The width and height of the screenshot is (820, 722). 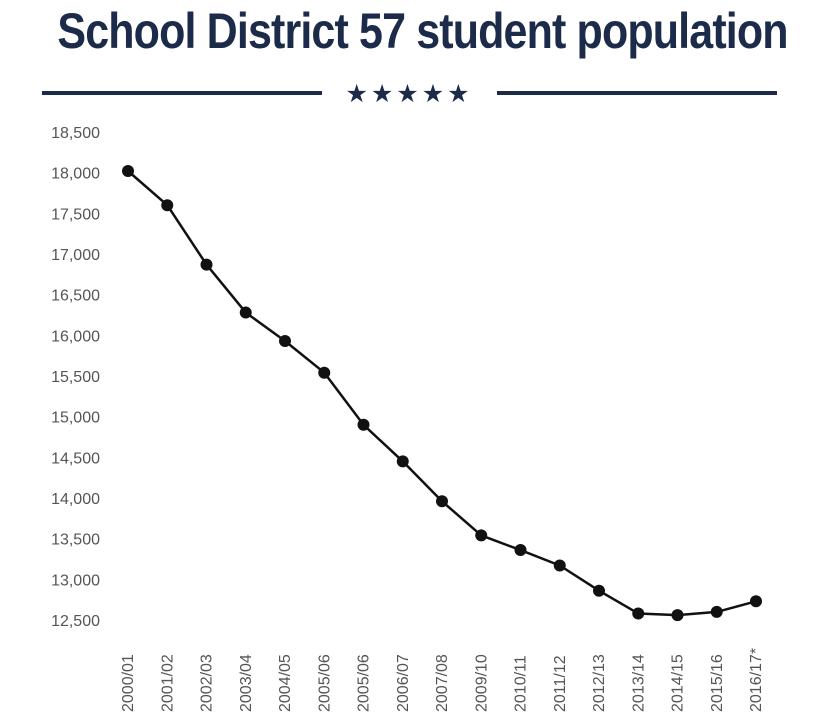 I want to click on y-tick-label: 16,500, so click(x=75, y=296).